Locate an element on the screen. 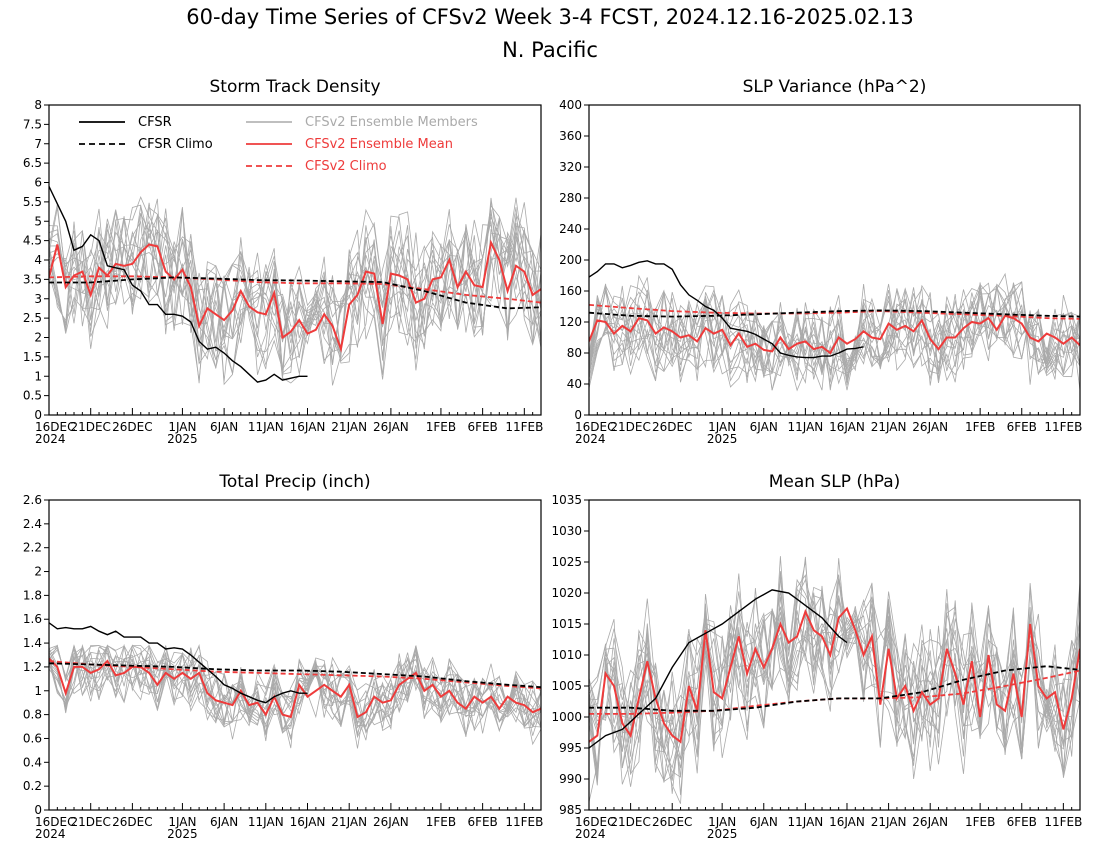 The height and width of the screenshot is (850, 1100). y-tick-label: 995 is located at coordinates (570, 748).